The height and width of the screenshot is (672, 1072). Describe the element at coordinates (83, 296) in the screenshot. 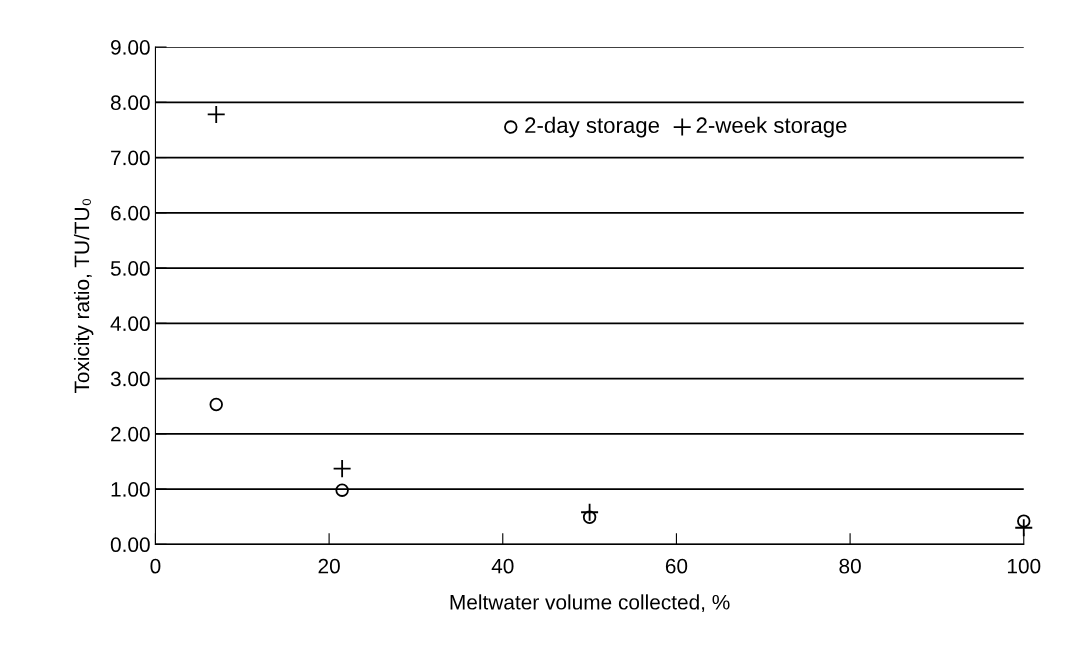

I see `y-axis-title: Toxicity ratio, TU/TU₀` at that location.